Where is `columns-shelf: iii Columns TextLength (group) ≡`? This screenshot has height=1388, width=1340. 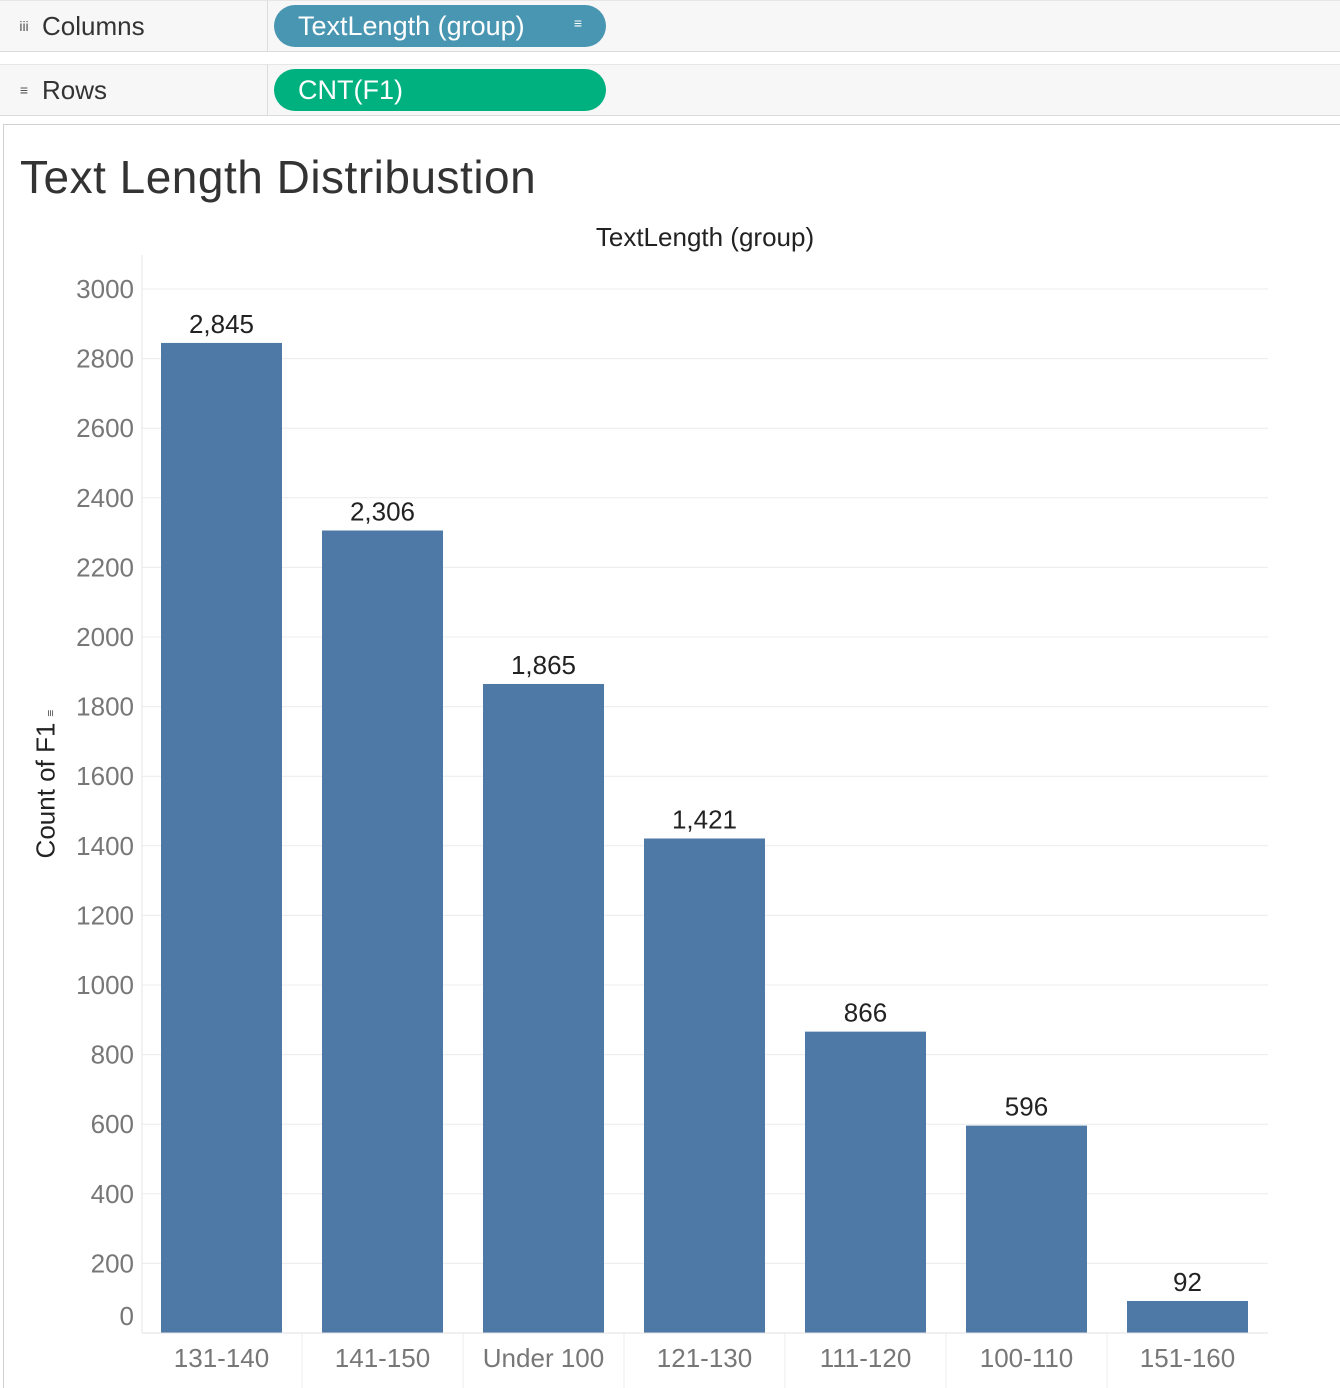 columns-shelf: iii Columns TextLength (group) ≡ is located at coordinates (670, 26).